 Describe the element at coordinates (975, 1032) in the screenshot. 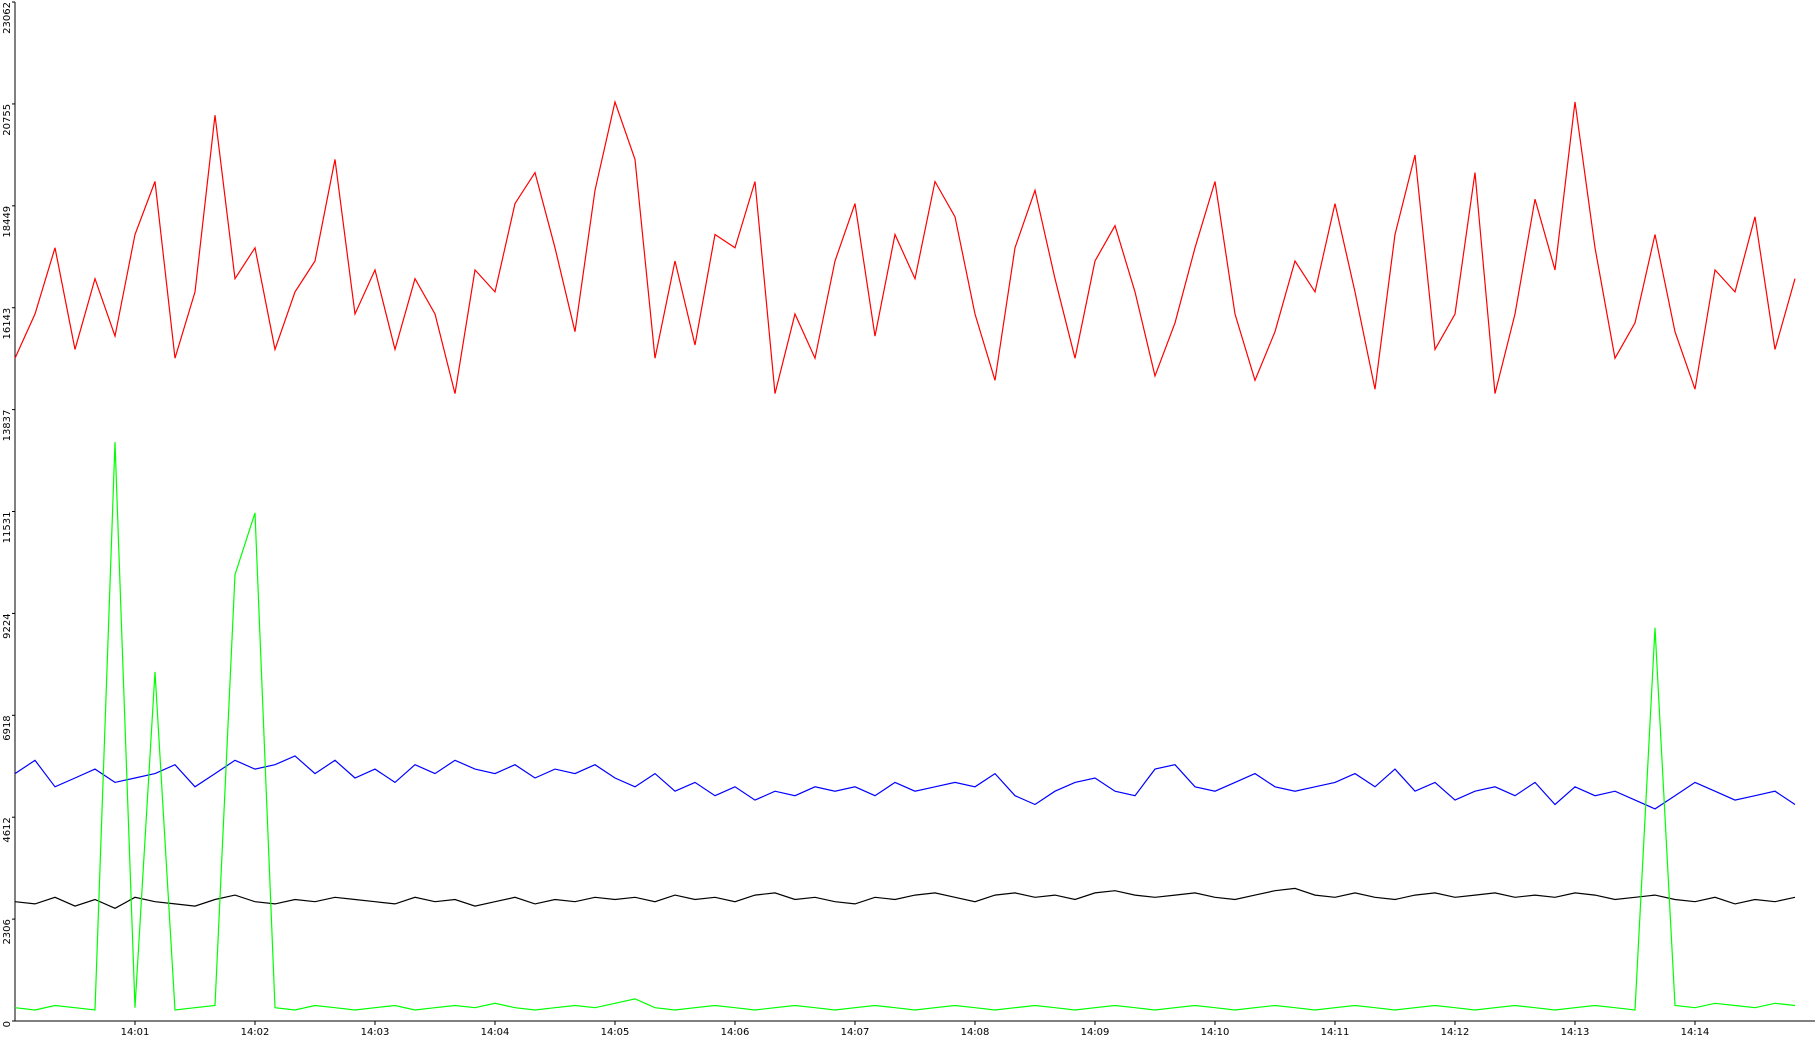

I see `x-tick-label: 14:08` at that location.